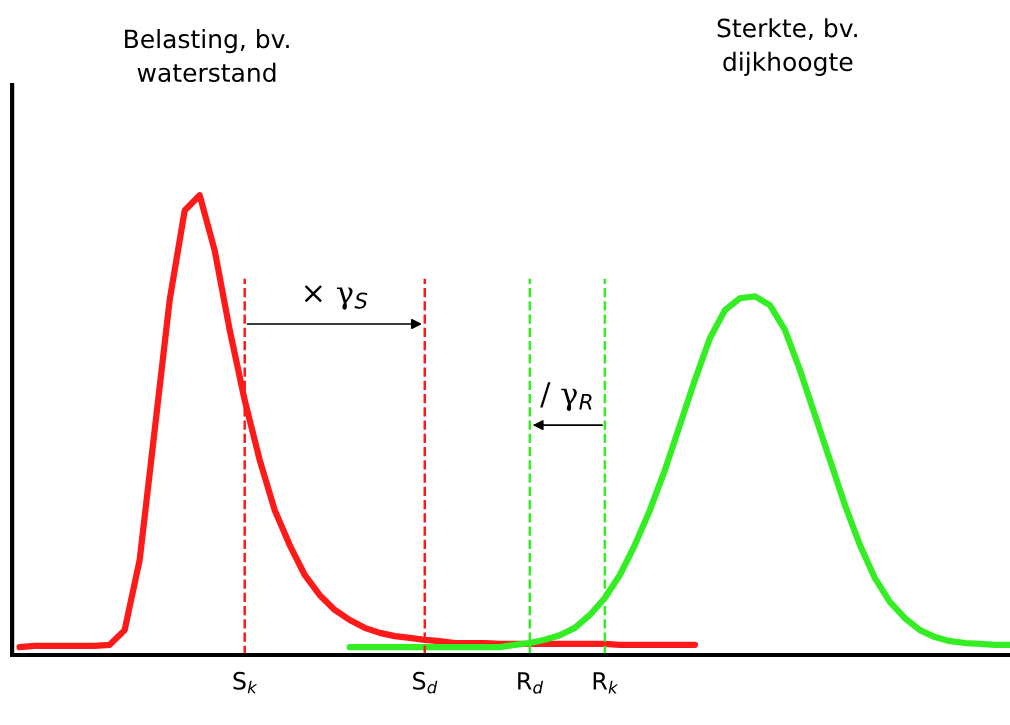  Describe the element at coordinates (787, 47) in the screenshot. I see `text: Sterkte, bv. dijkhoogte` at that location.